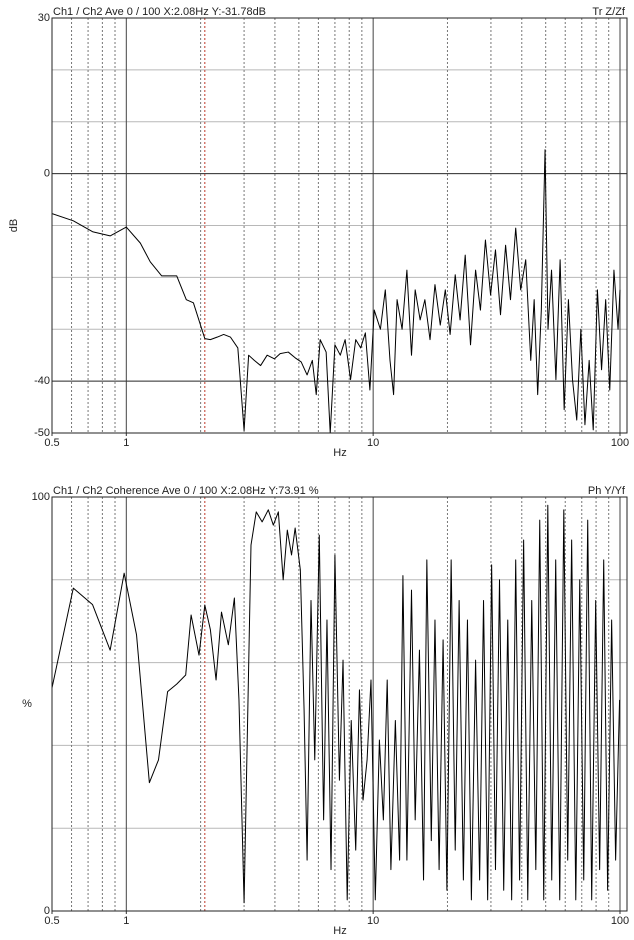  What do you see at coordinates (44, 18) in the screenshot?
I see `y-tick-label: 30` at bounding box center [44, 18].